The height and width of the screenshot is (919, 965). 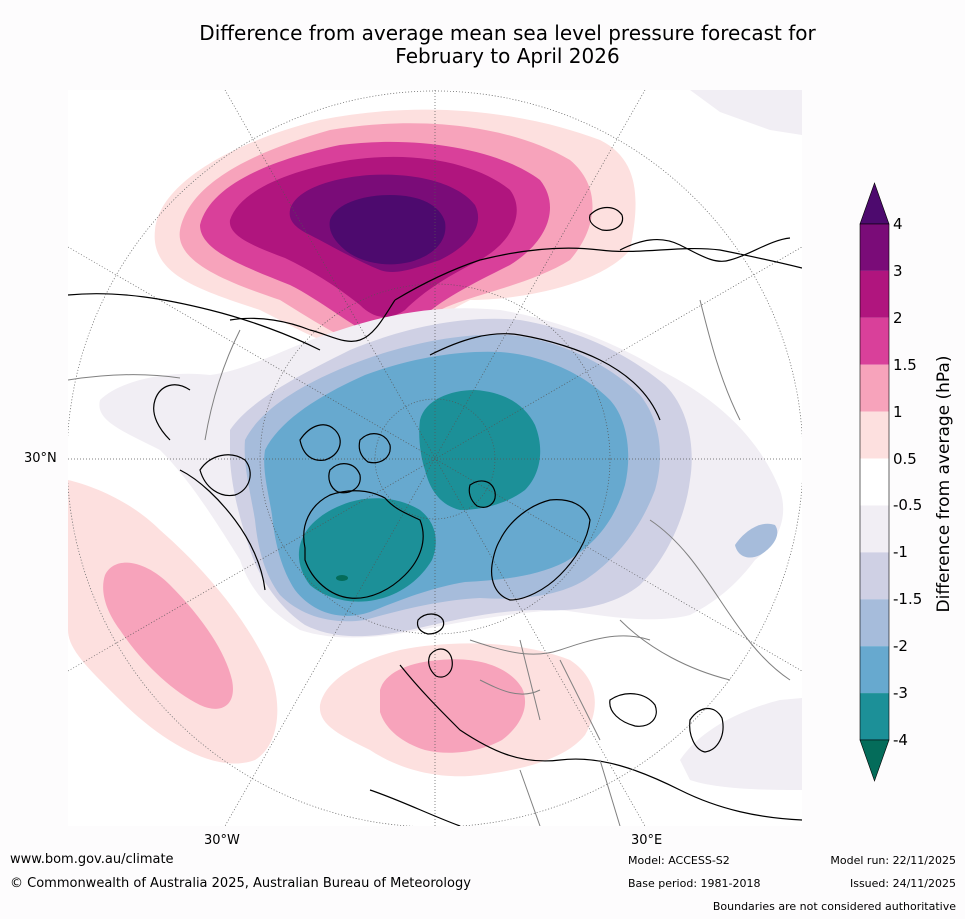 I want to click on colorbar-tick-label: -1.5, so click(x=908, y=599).